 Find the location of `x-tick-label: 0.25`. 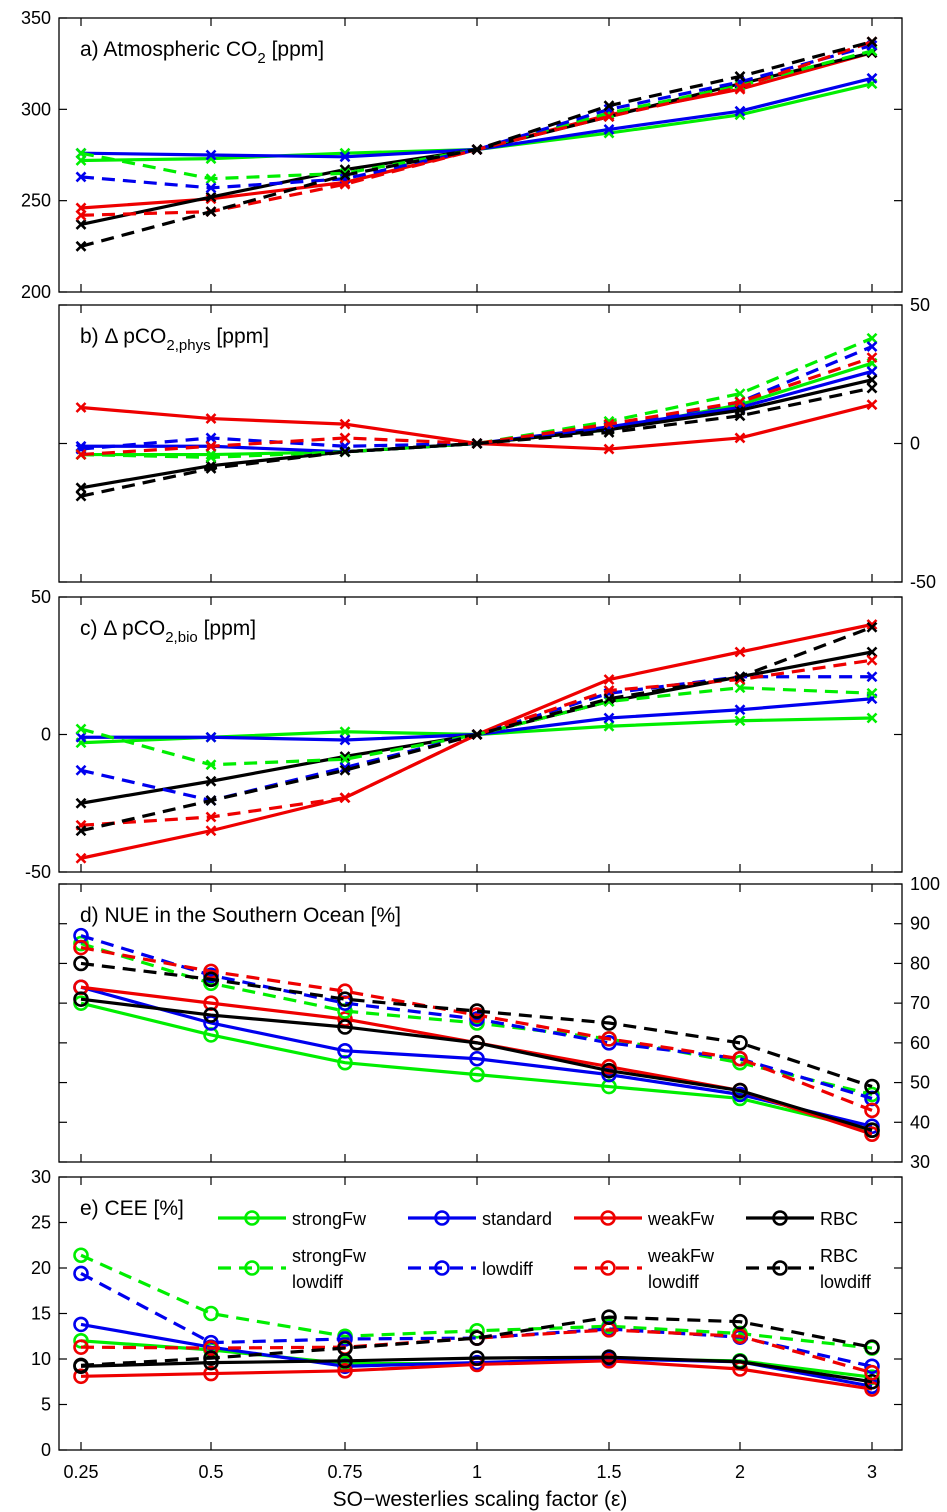

x-tick-label: 0.25 is located at coordinates (80, 1472).